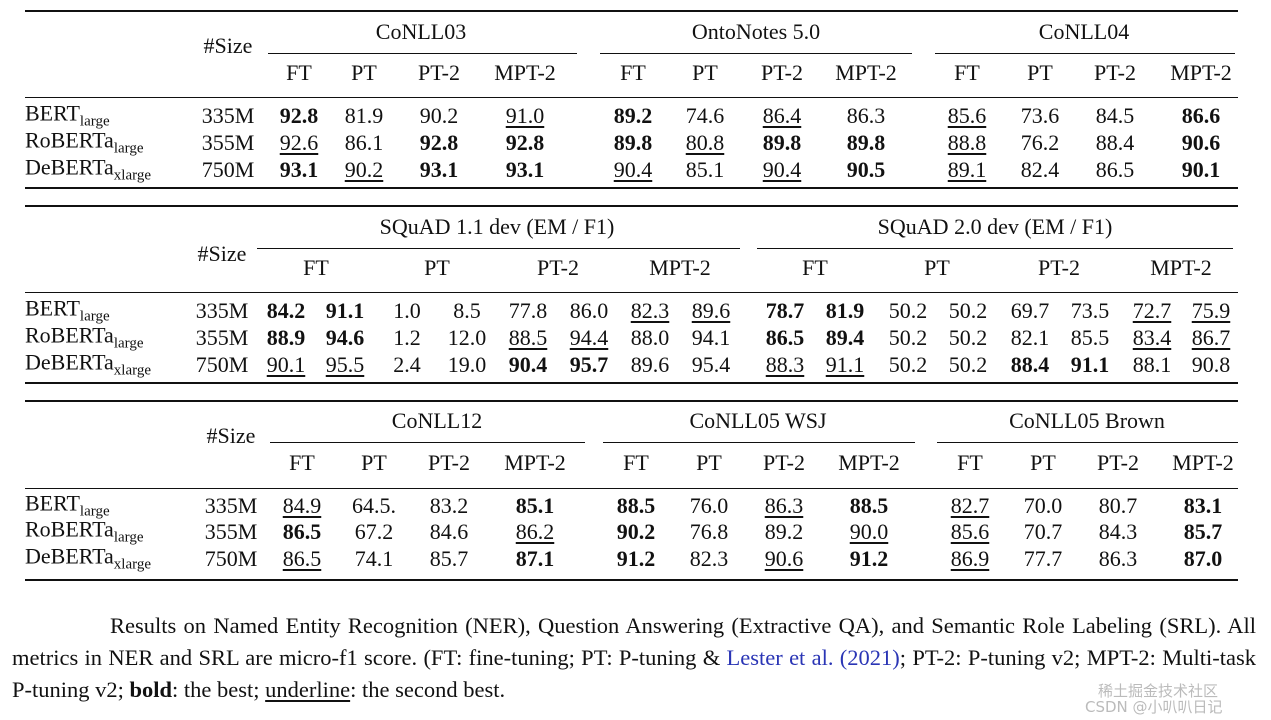 The height and width of the screenshot is (720, 1271). I want to click on cell: 92.8, so click(439, 142).